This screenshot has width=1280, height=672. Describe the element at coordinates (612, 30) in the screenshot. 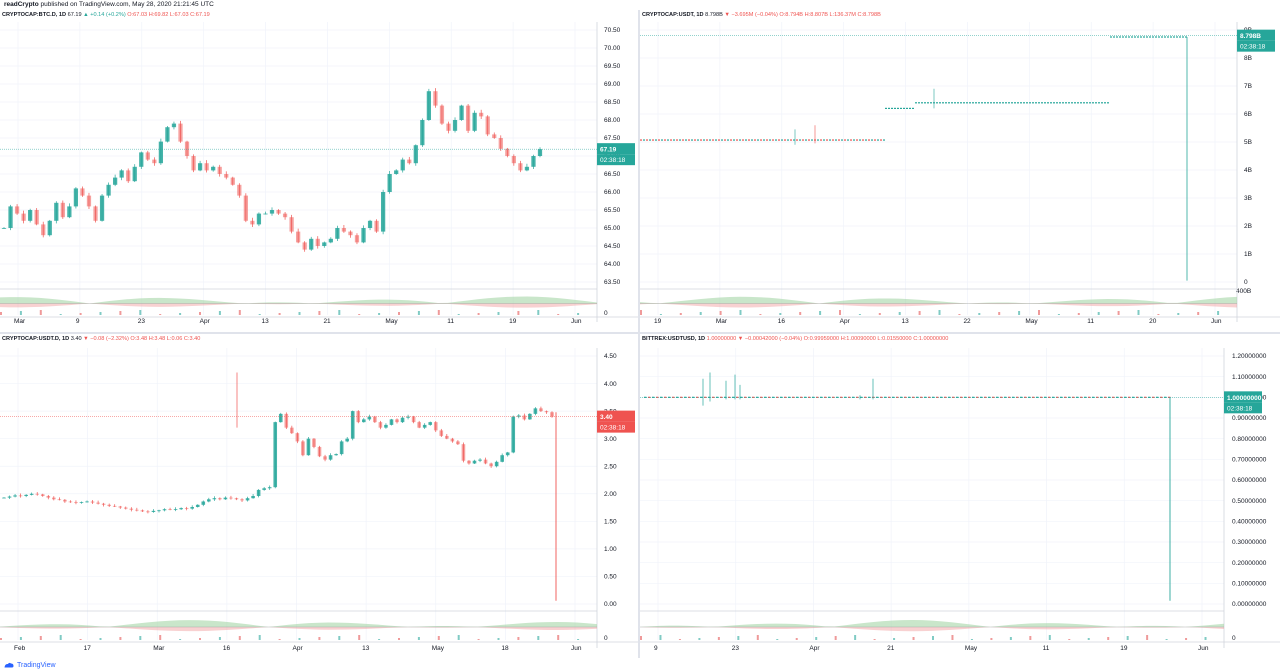

I see `y-tick-label: 70.50` at that location.